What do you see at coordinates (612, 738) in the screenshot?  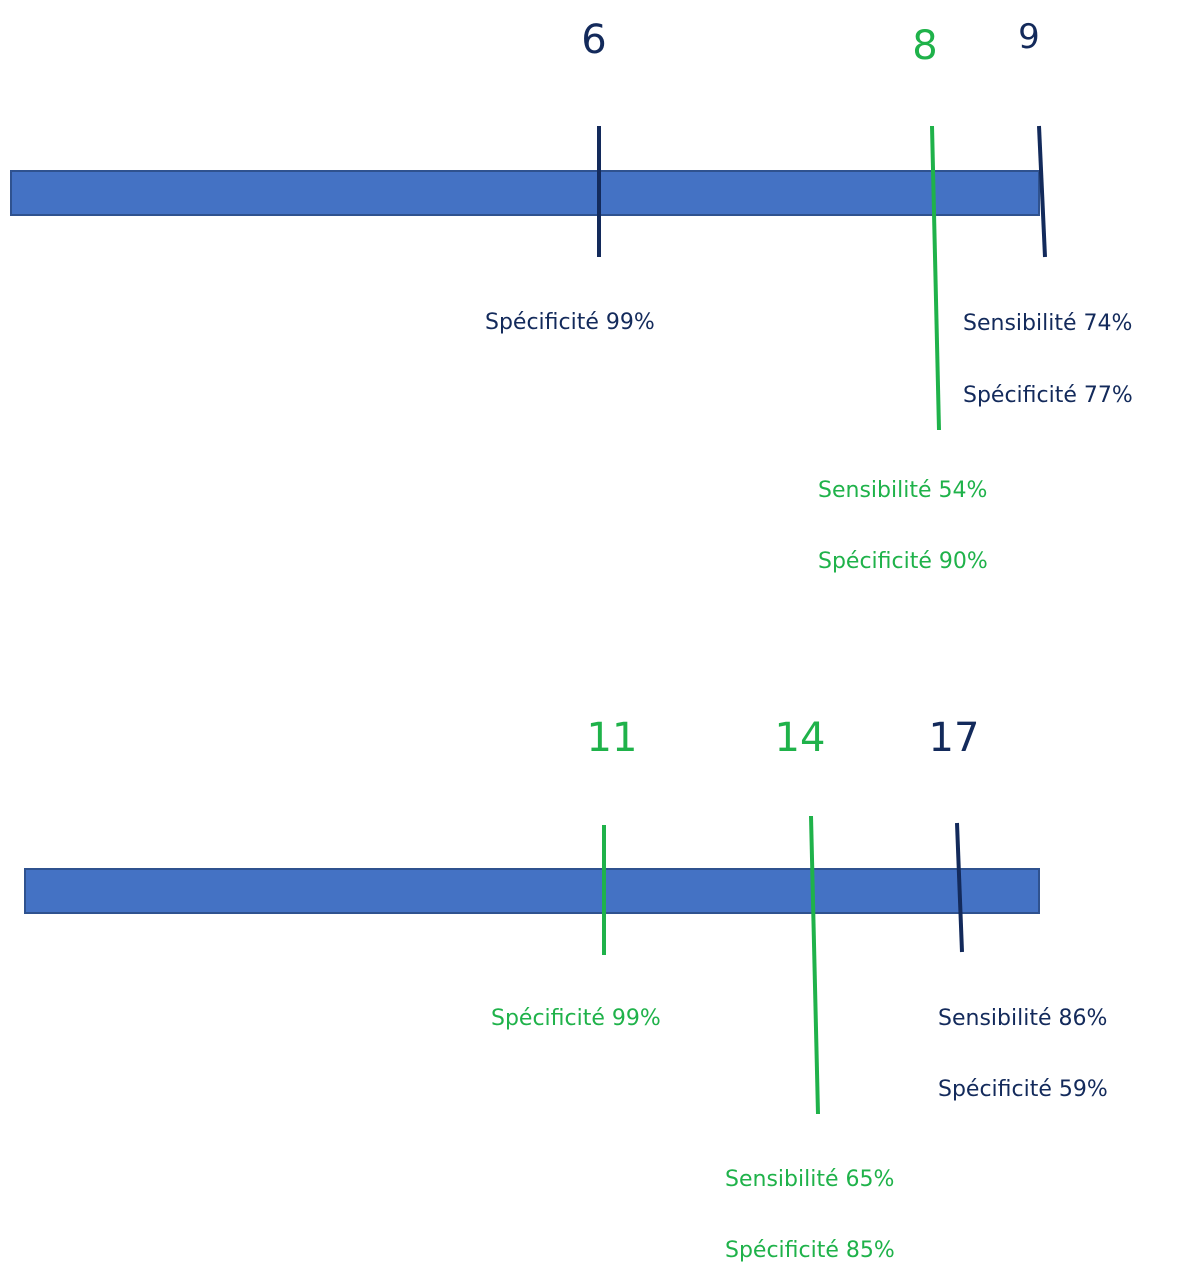 I see `marker-11-value: 11` at bounding box center [612, 738].